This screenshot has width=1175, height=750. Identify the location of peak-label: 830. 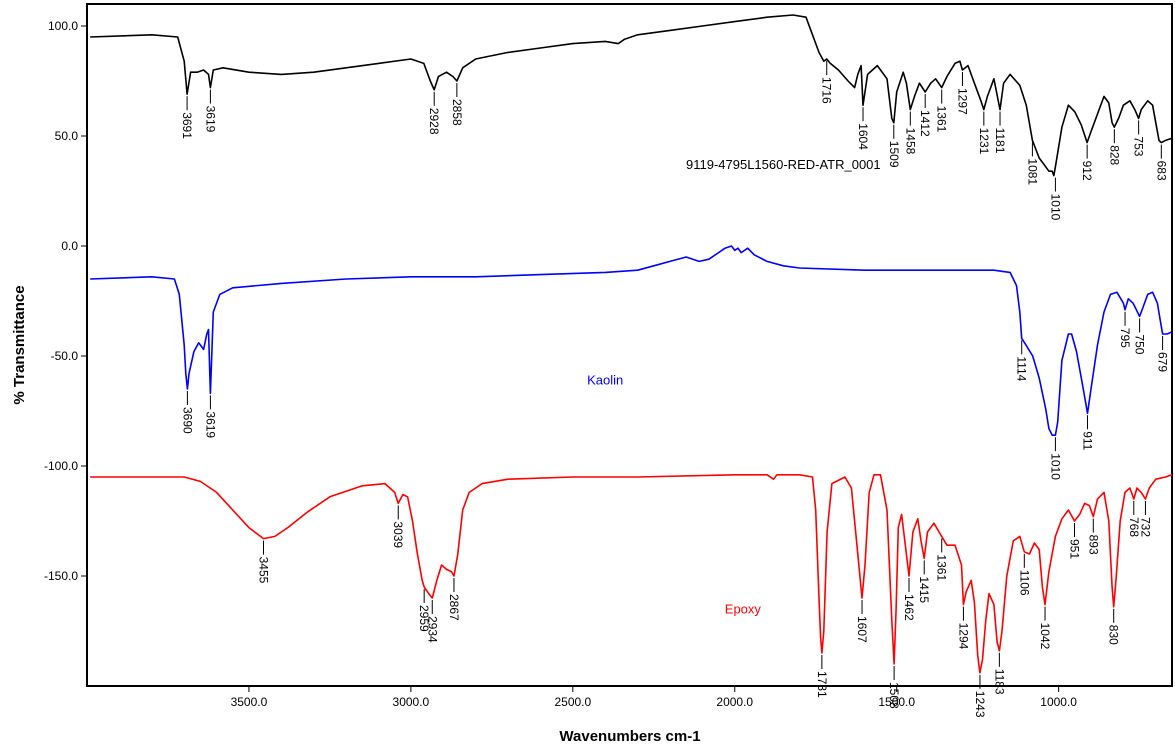
(1114, 635).